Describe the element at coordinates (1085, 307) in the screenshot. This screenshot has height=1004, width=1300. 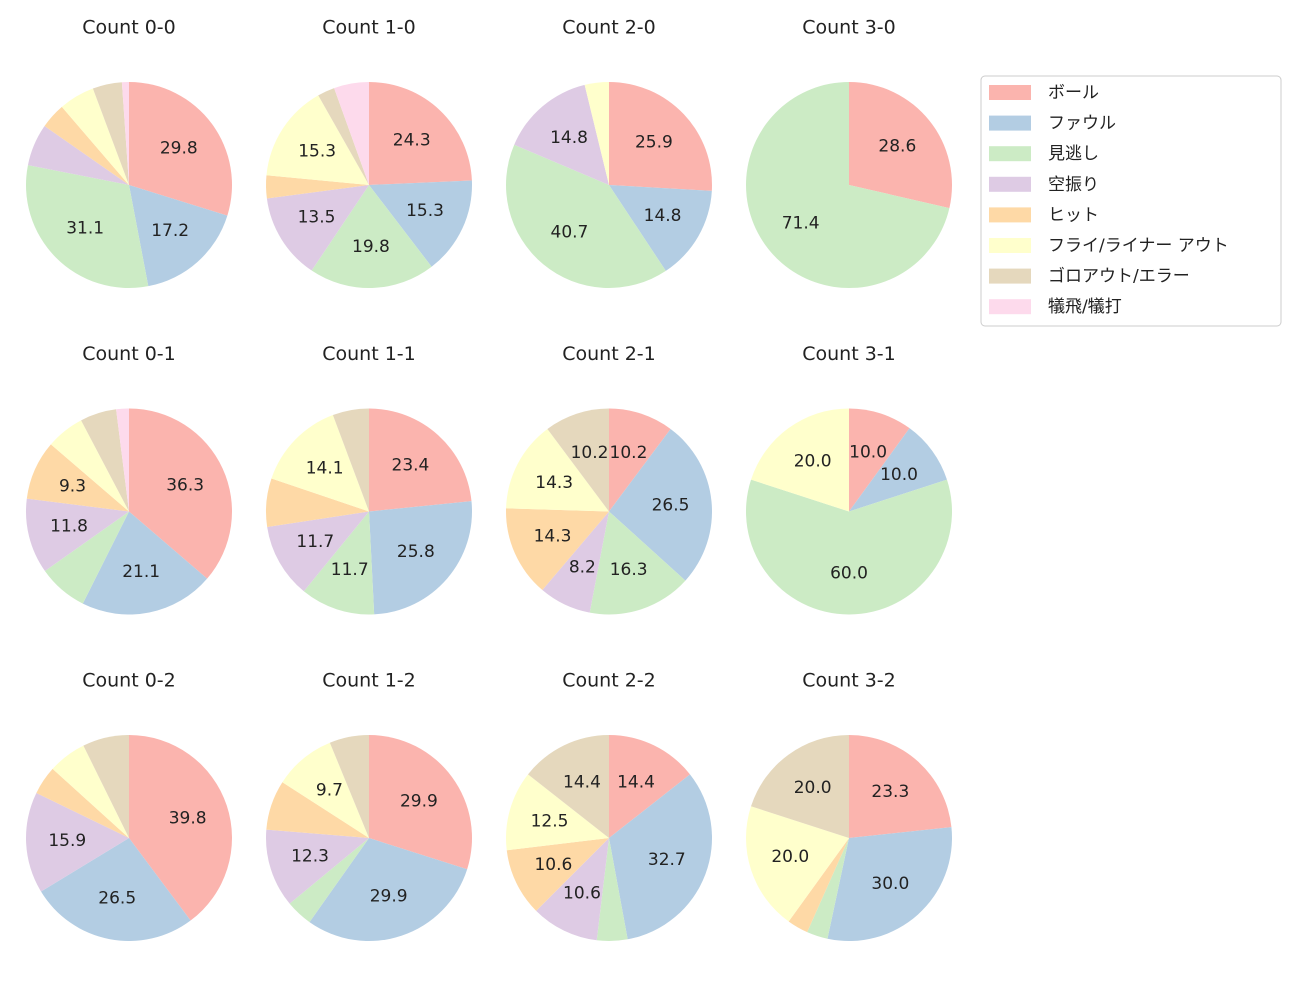
I see `legend-label: 犠飛/犠打` at that location.